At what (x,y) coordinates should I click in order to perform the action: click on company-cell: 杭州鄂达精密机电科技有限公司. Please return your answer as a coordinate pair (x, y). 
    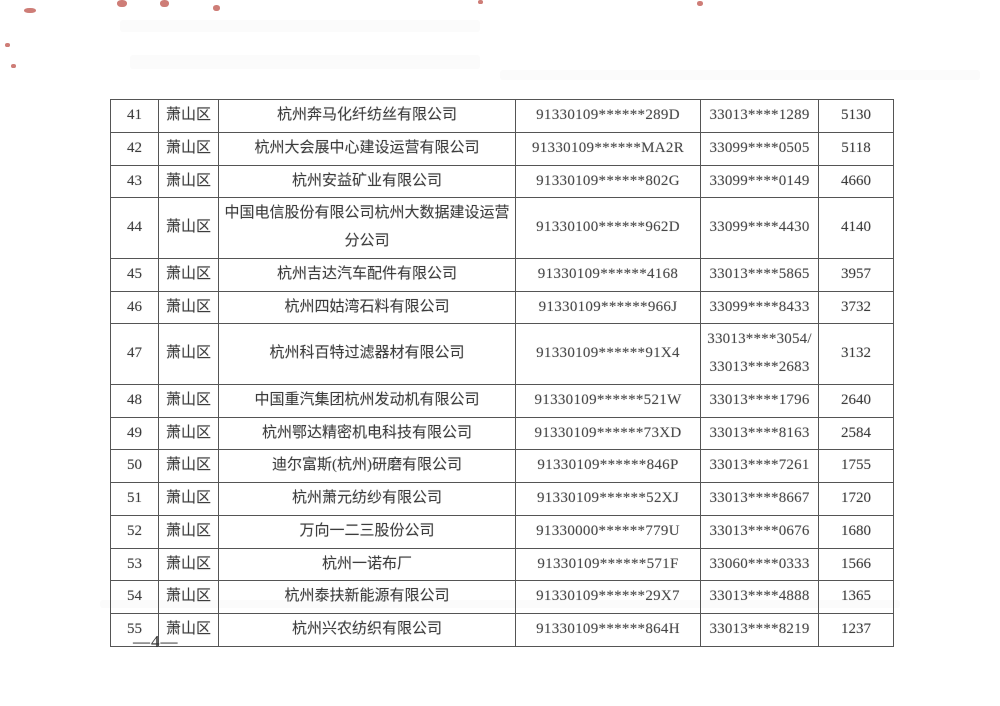
    Looking at the image, I should click on (367, 433).